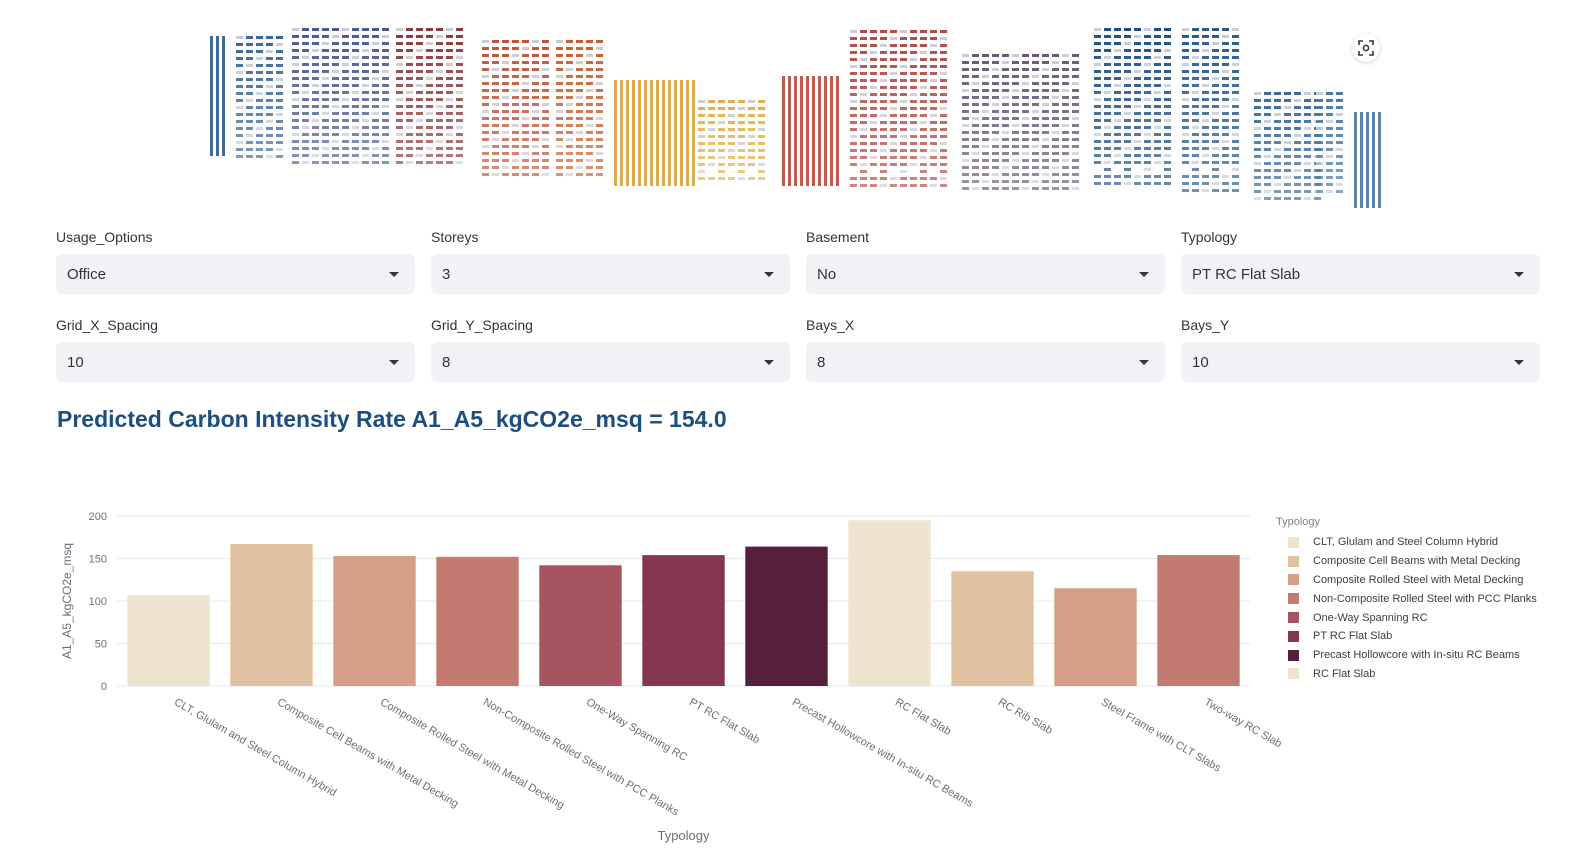  I want to click on usage-options-value: Office, so click(86, 274).